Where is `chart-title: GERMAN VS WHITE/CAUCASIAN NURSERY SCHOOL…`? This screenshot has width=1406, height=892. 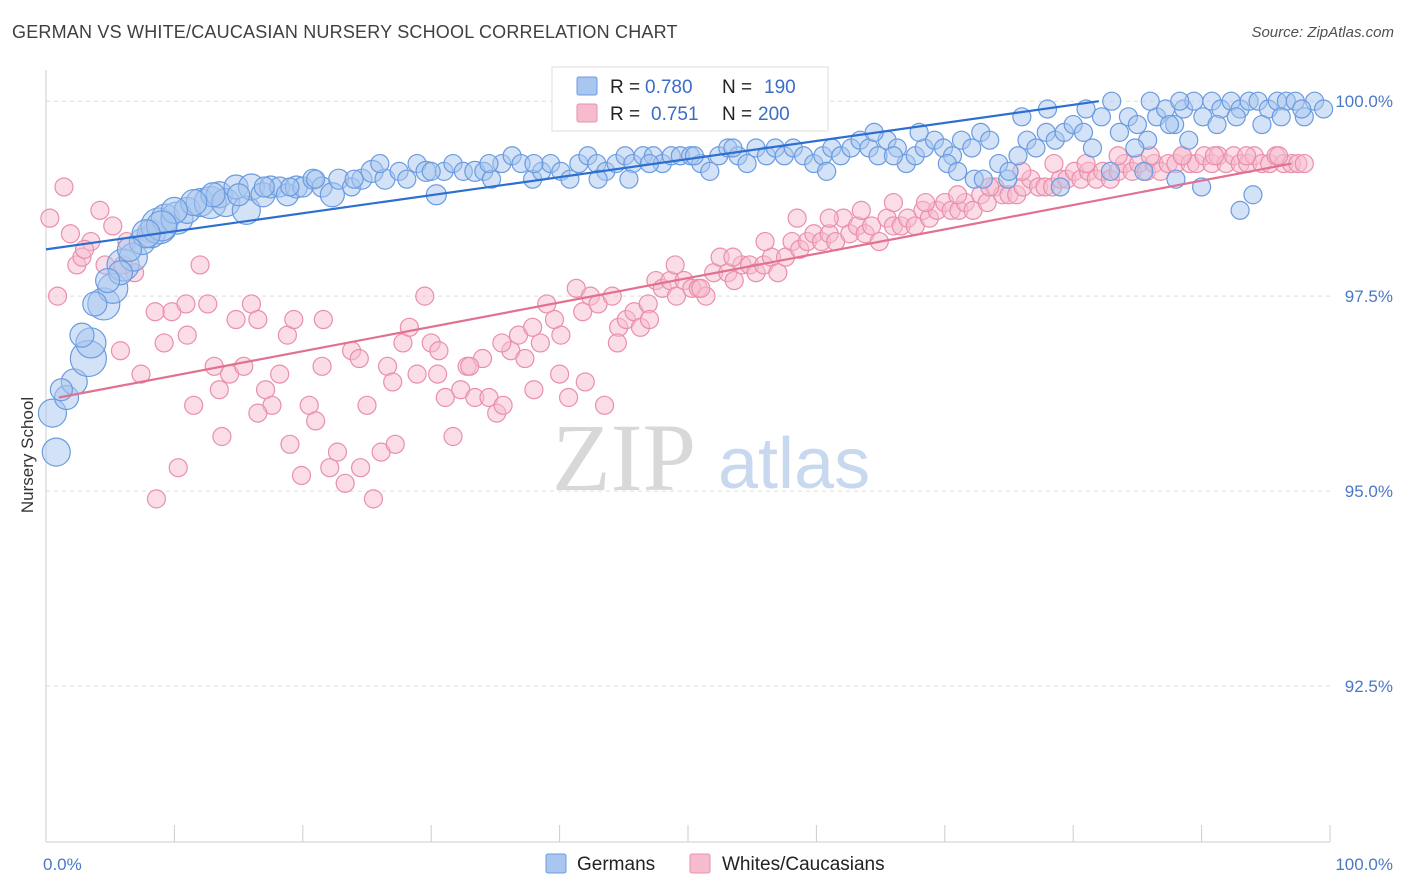
chart-title: GERMAN VS WHITE/CAUCASIAN NURSERY SCHOOL… is located at coordinates (345, 32).